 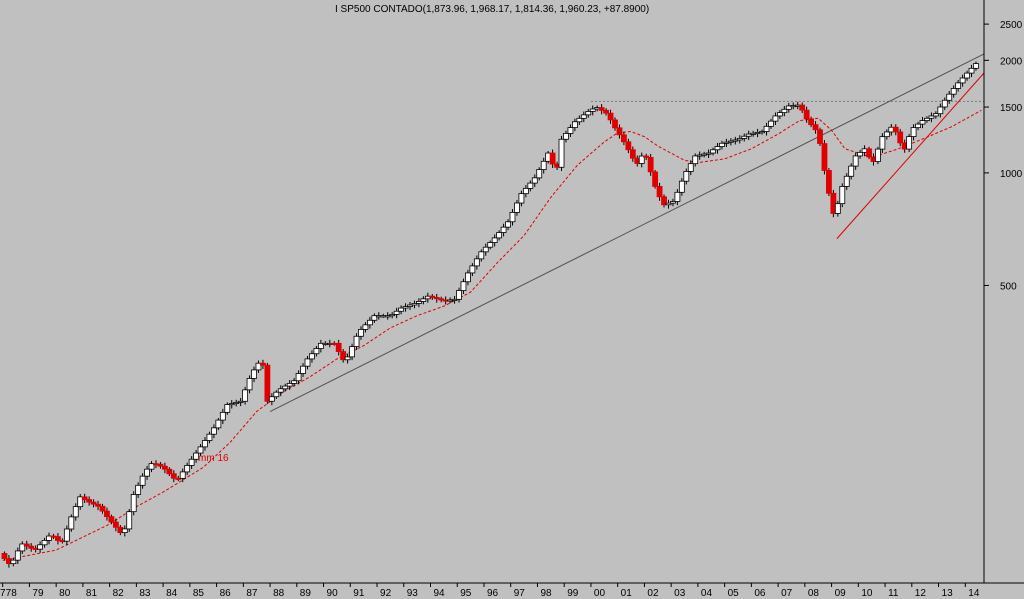 I want to click on x-tick-label: 04, so click(x=707, y=593).